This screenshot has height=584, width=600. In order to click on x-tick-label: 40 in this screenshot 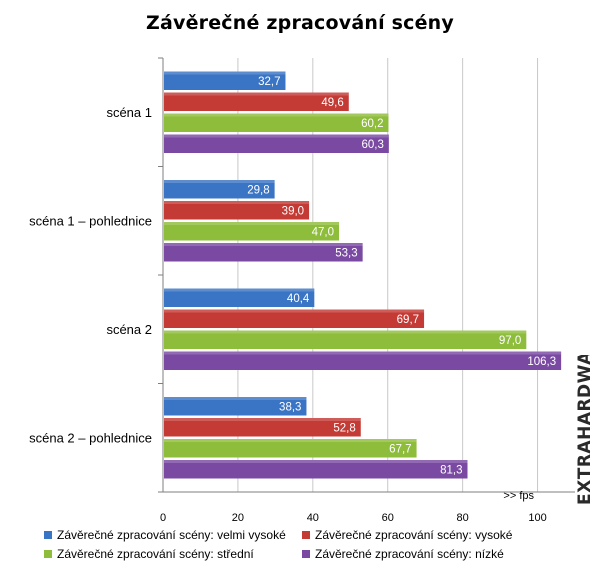, I will do `click(313, 518)`.